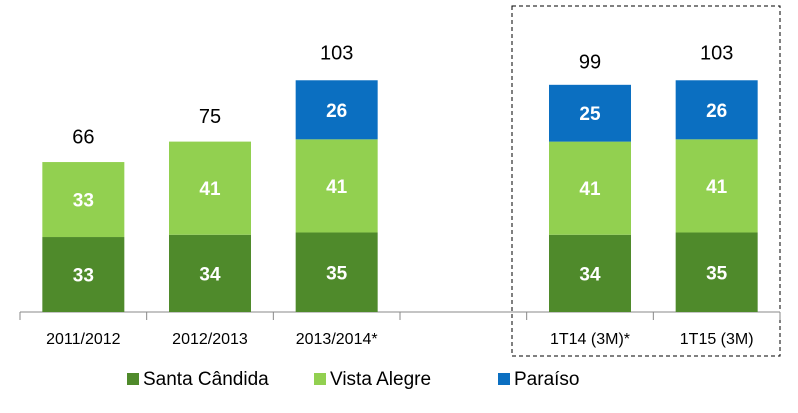 The width and height of the screenshot is (798, 413). What do you see at coordinates (337, 339) in the screenshot?
I see `x-tick-label: 2013/2014*` at bounding box center [337, 339].